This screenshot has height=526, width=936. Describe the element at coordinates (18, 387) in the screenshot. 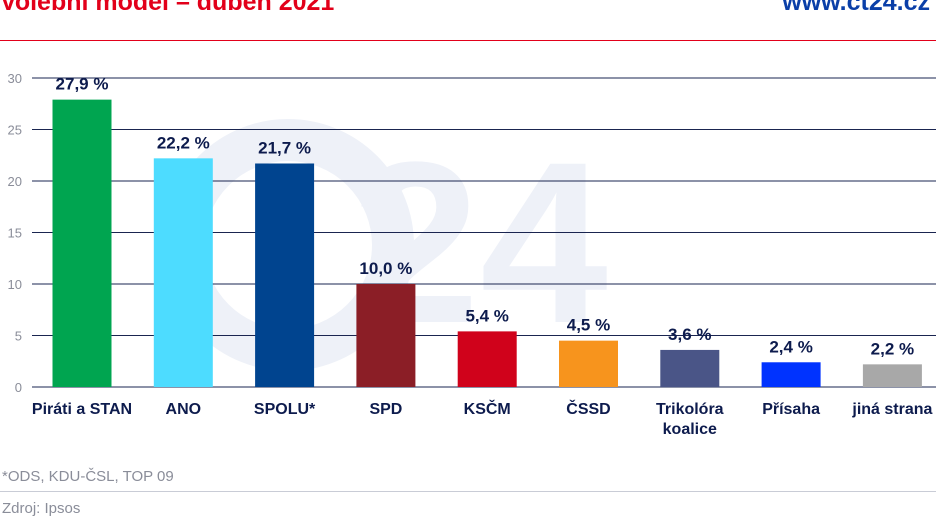

I see `y-tick-label: 0` at that location.